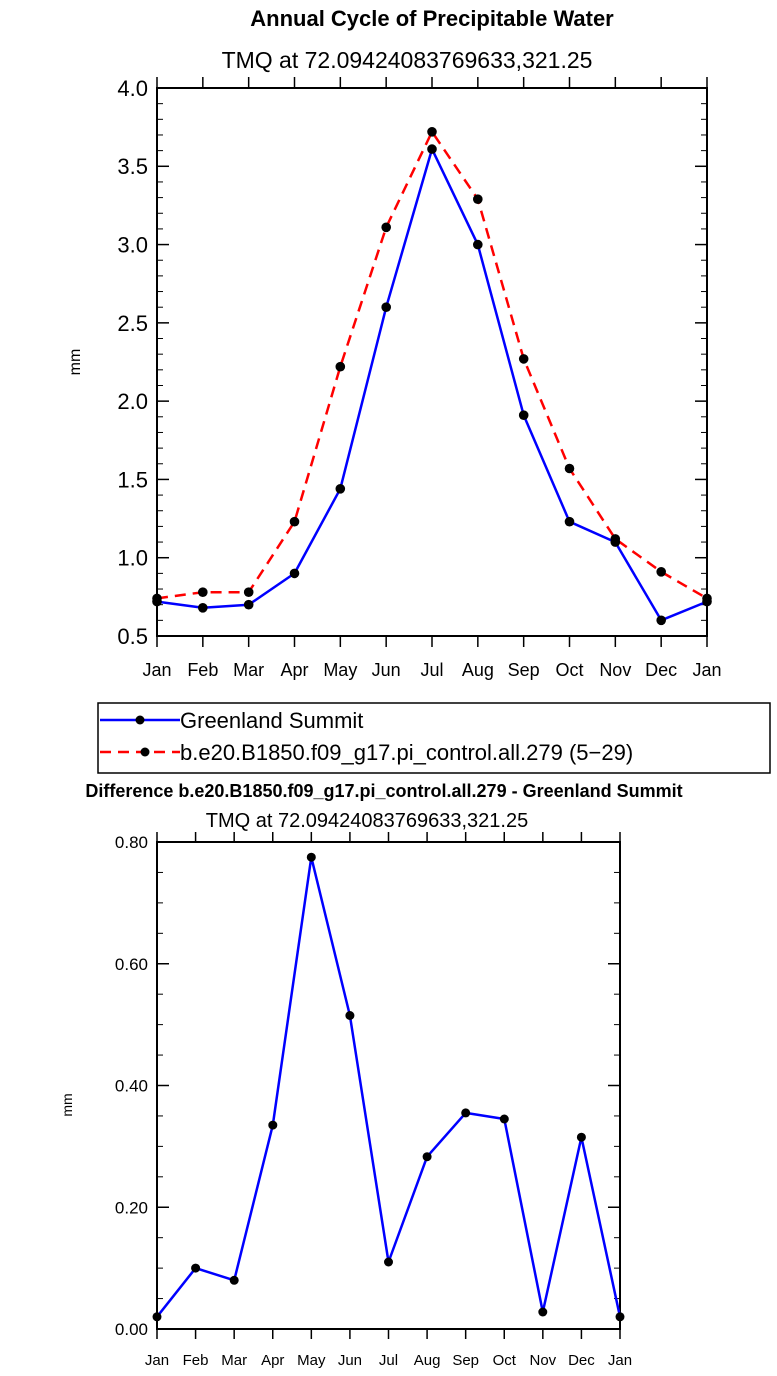  Describe the element at coordinates (132, 558) in the screenshot. I see `y-tick-label-1: 1.0` at that location.